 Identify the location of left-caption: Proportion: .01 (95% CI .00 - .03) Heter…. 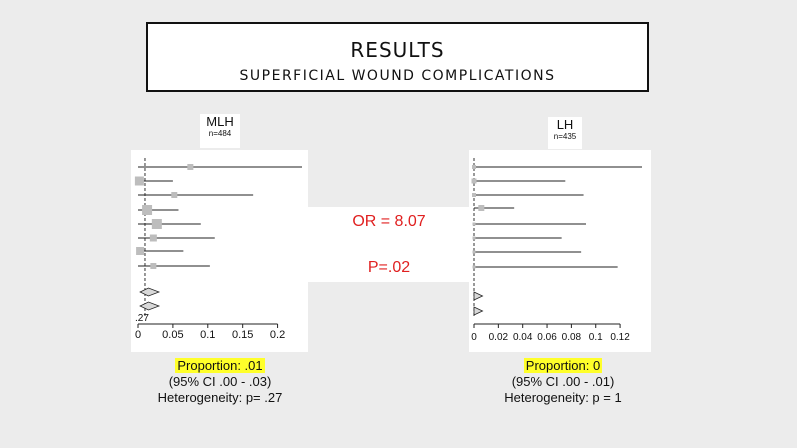
(220, 382).